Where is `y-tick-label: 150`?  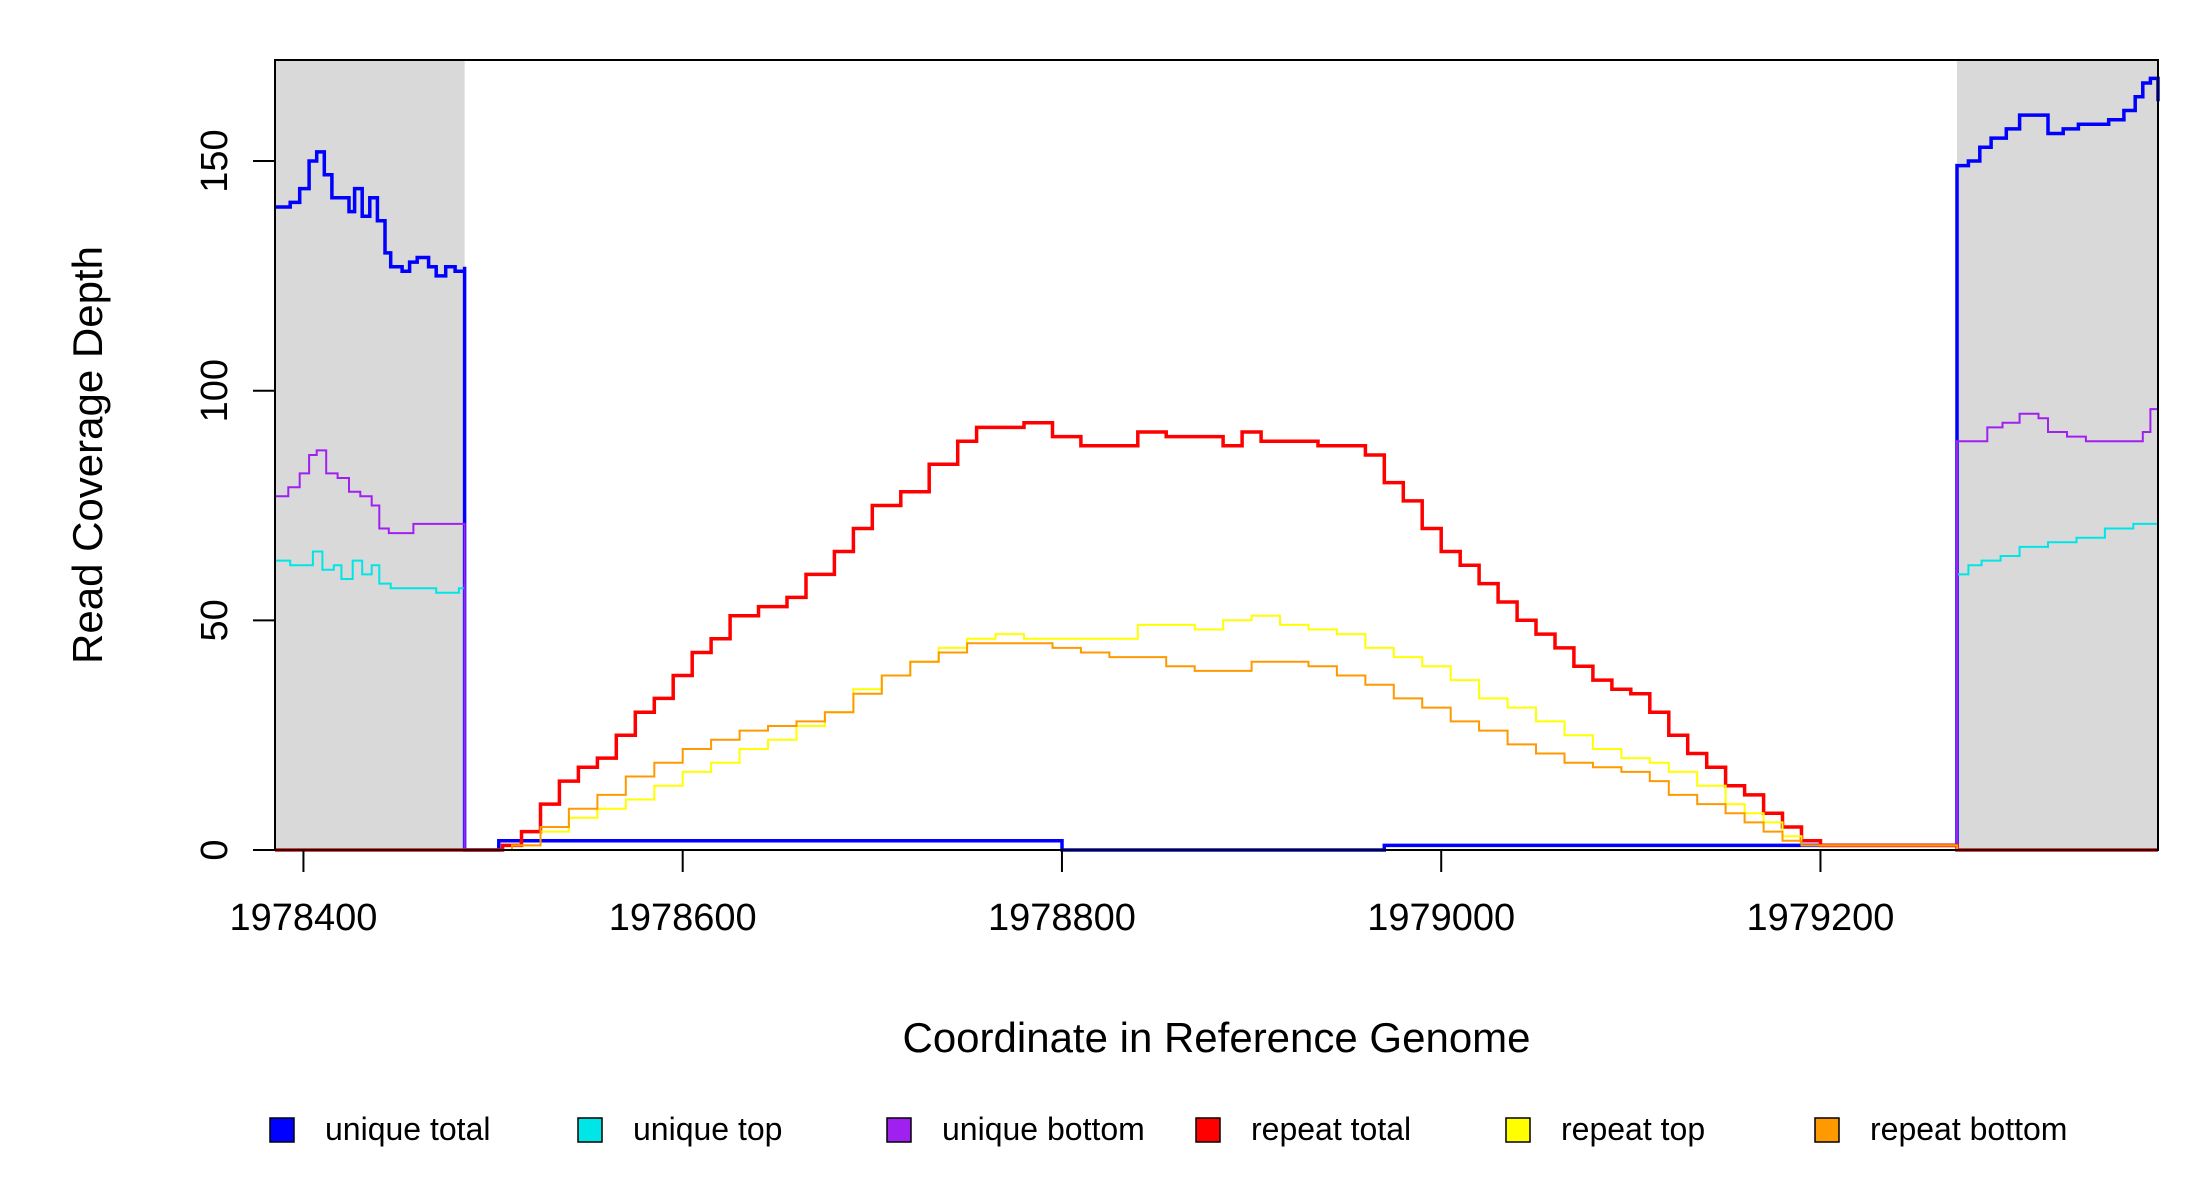
y-tick-label: 150 is located at coordinates (215, 160).